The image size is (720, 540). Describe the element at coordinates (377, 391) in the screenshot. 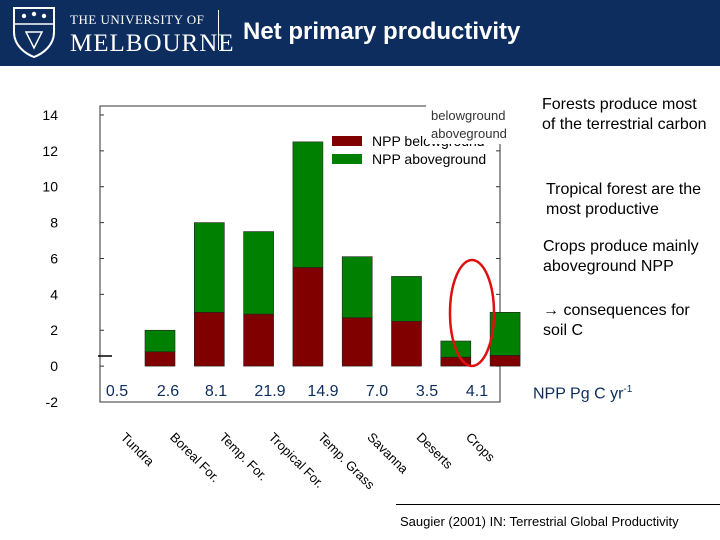

I see `total-npp-label: 7.0` at that location.